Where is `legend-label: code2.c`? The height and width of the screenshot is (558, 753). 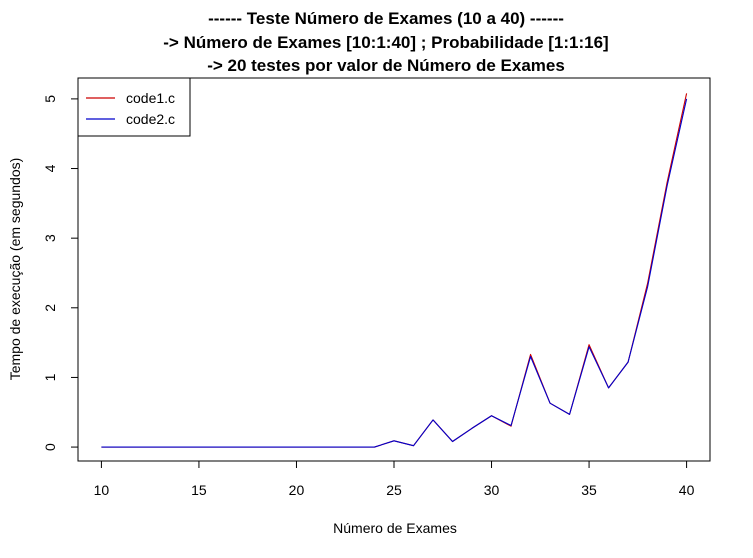
legend-label: code2.c is located at coordinates (150, 119).